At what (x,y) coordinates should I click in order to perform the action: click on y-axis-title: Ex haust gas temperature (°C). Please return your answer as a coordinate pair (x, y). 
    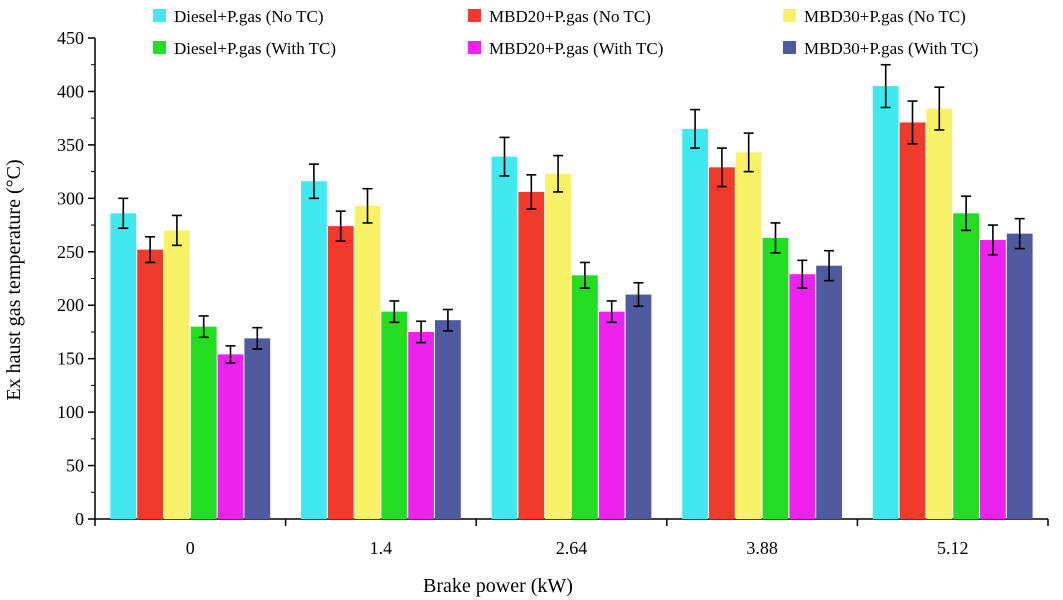
    Looking at the image, I should click on (14, 279).